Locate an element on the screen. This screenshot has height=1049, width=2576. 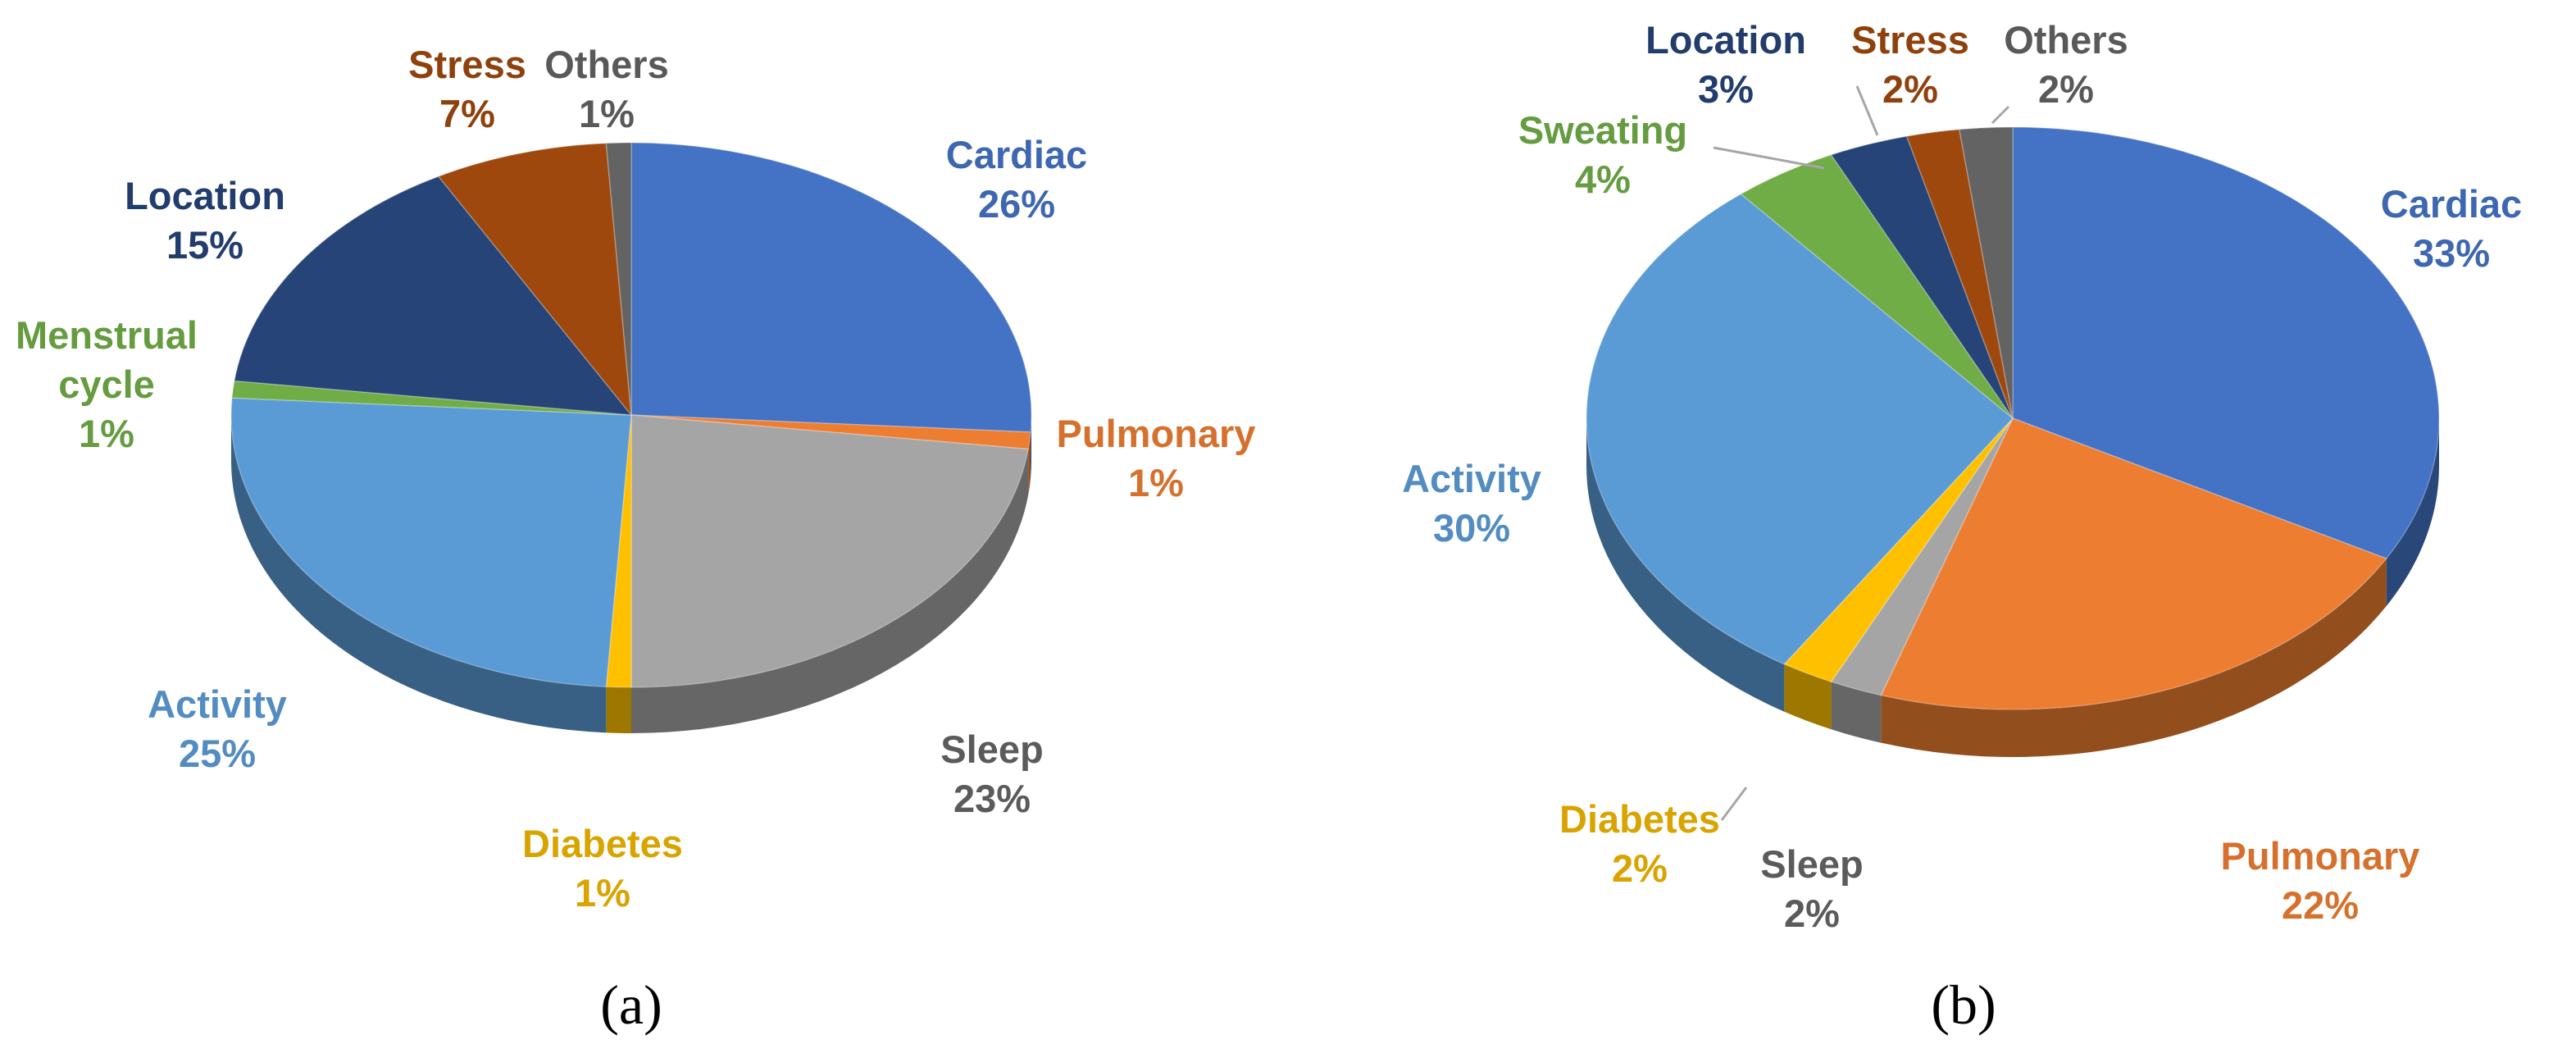
pie-a-label-stress: Stress 7% is located at coordinates (467, 89).